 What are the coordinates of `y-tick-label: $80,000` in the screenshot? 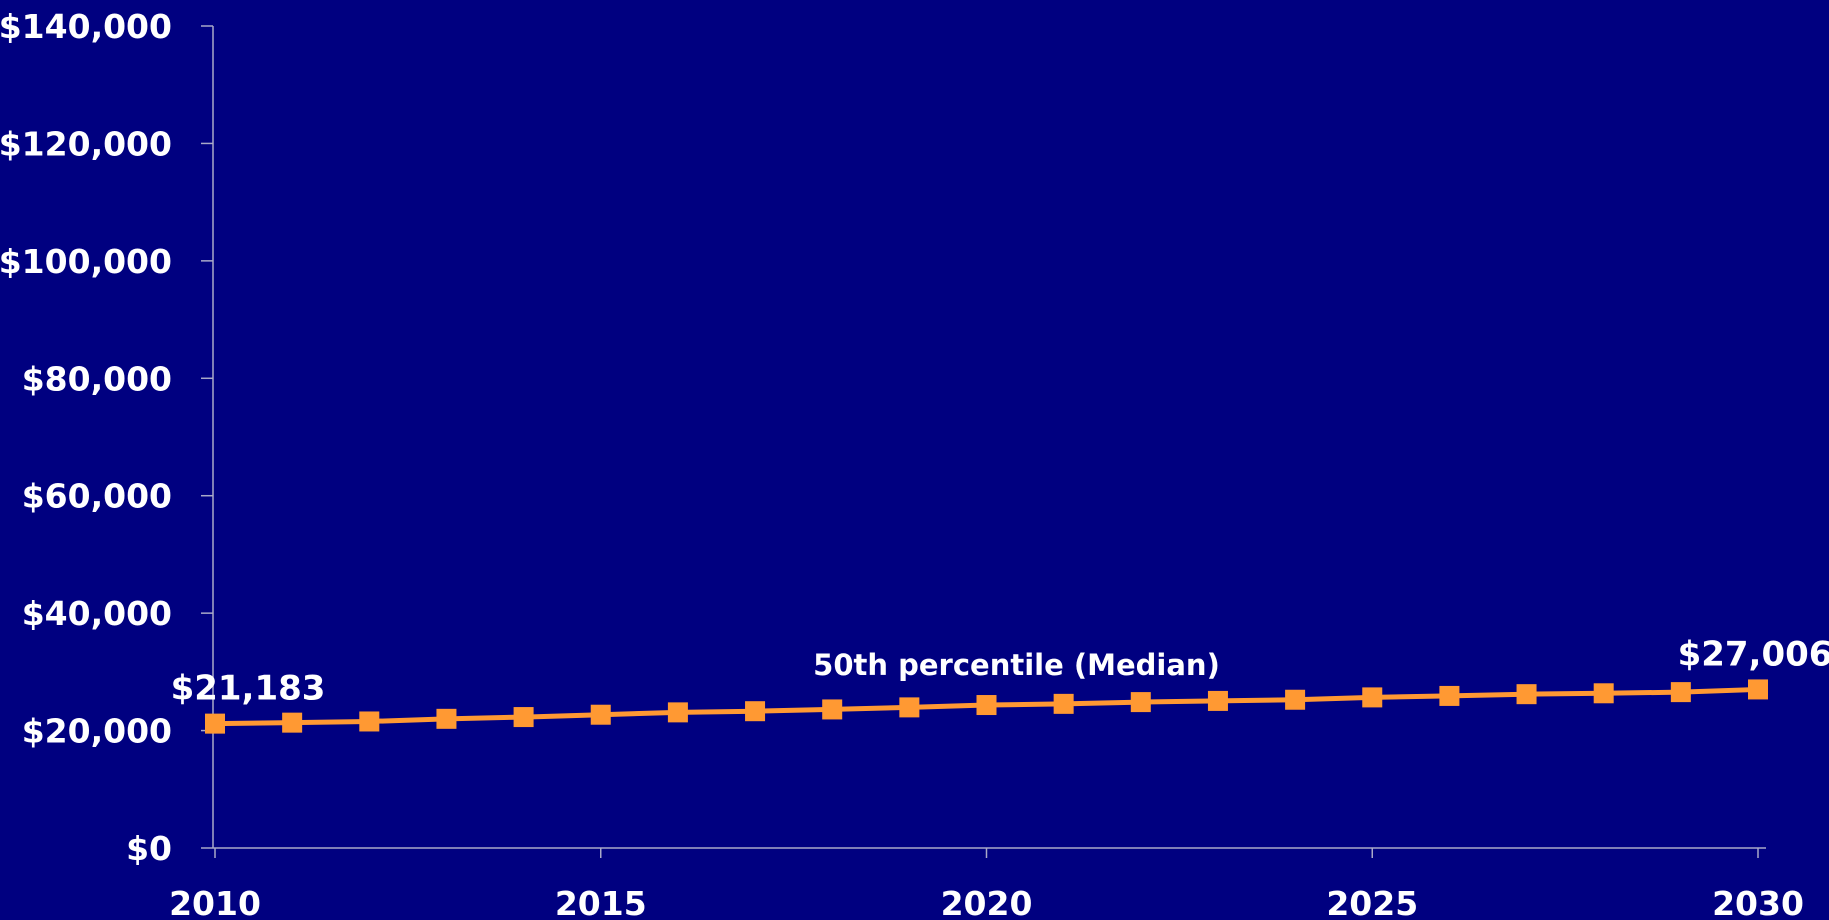 It's located at (97, 378).